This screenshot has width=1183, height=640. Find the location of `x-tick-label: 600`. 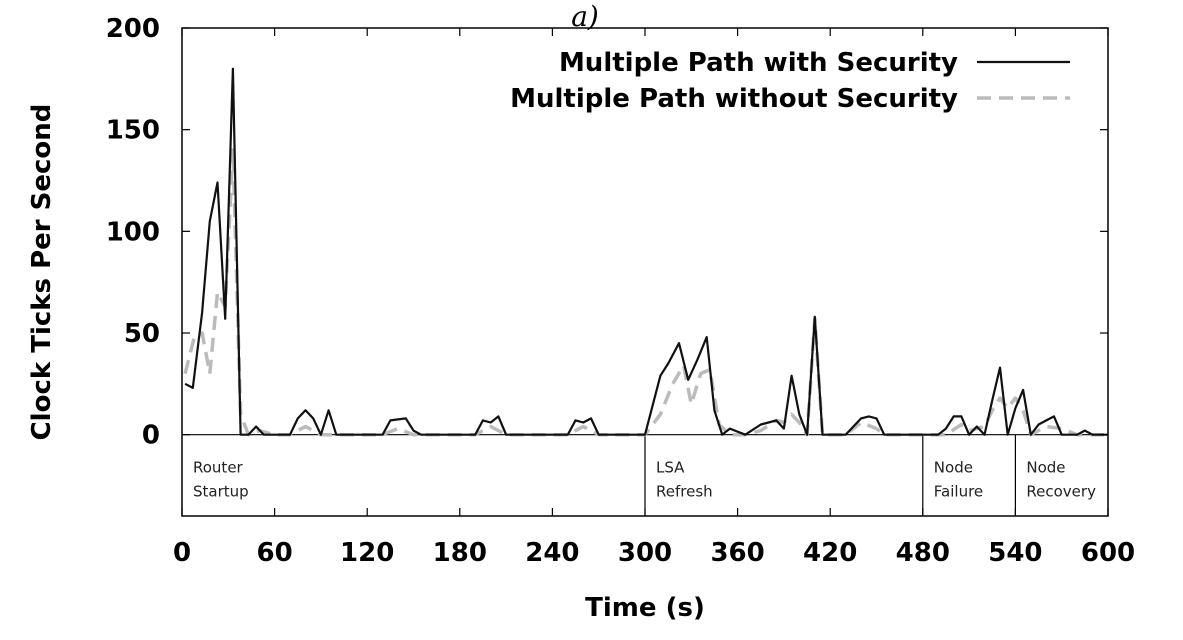

x-tick-label: 600 is located at coordinates (1108, 553).